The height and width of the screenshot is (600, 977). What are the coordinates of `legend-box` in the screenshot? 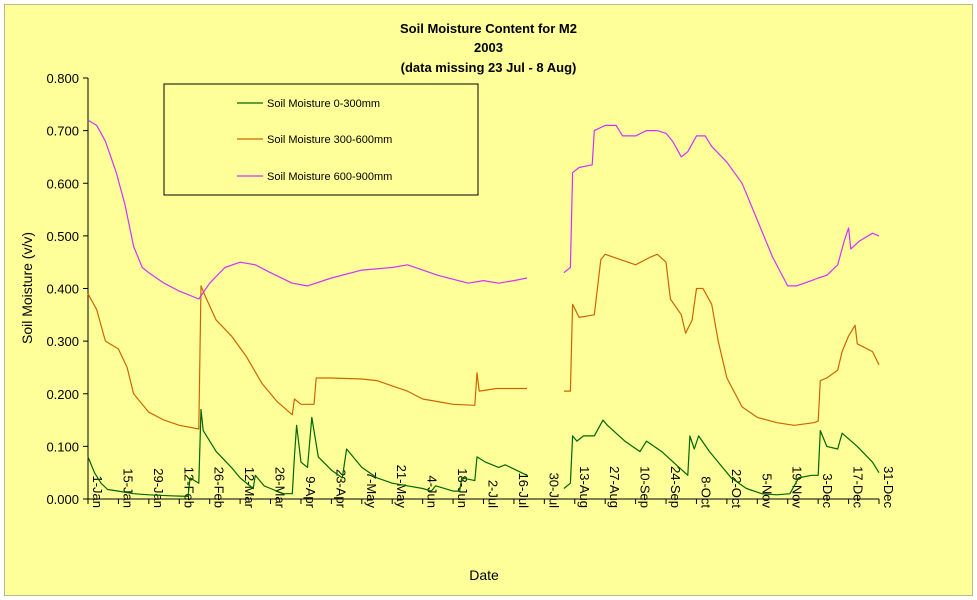 It's located at (321, 139).